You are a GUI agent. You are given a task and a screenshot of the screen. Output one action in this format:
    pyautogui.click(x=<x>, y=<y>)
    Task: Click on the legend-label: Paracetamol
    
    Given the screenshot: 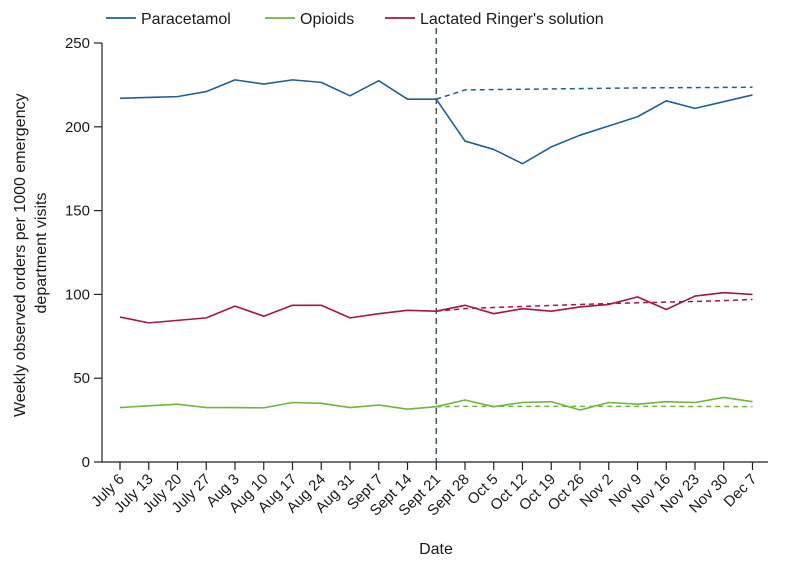 What is the action you would take?
    pyautogui.click(x=186, y=19)
    